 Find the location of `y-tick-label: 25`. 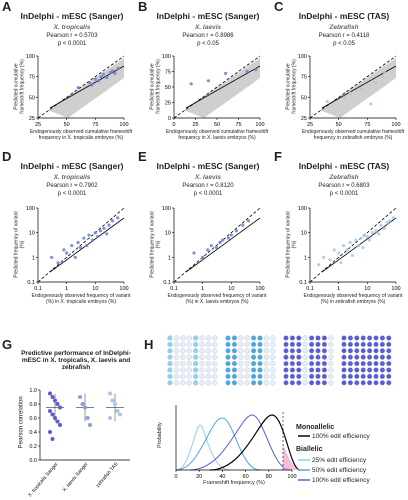

y-tick-label: 25 is located at coordinates (32, 119).